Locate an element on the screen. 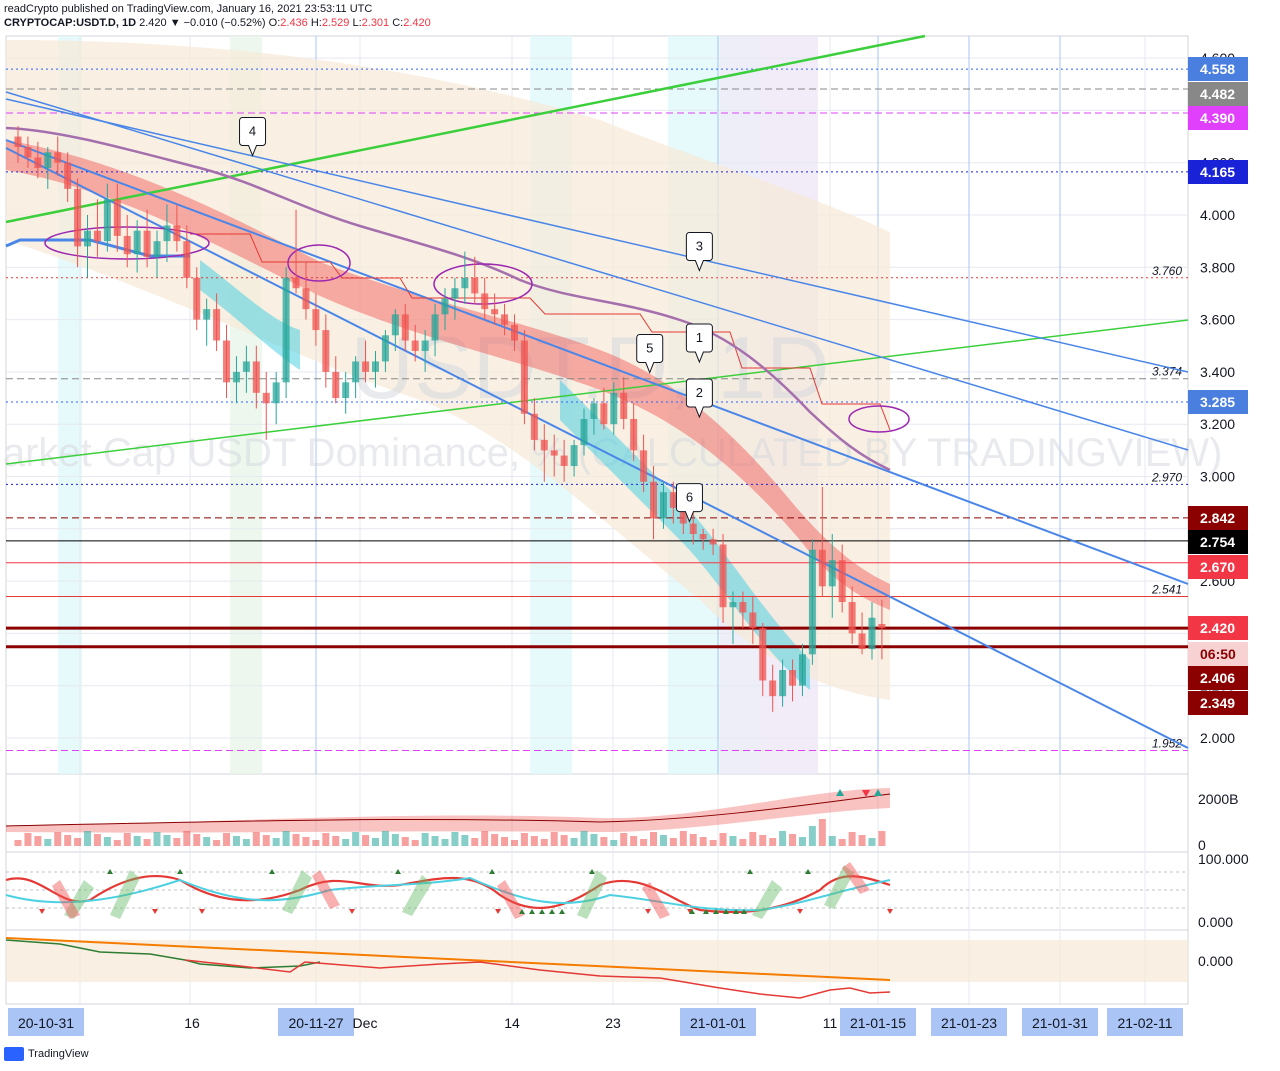  price-tag-2.754-bg is located at coordinates (1218, 542).